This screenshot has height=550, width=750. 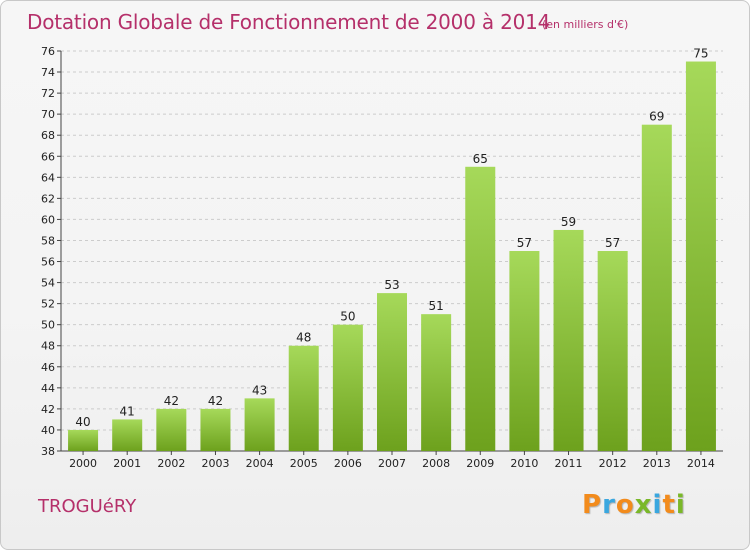 I want to click on y-tick-label: 44, so click(x=48, y=388).